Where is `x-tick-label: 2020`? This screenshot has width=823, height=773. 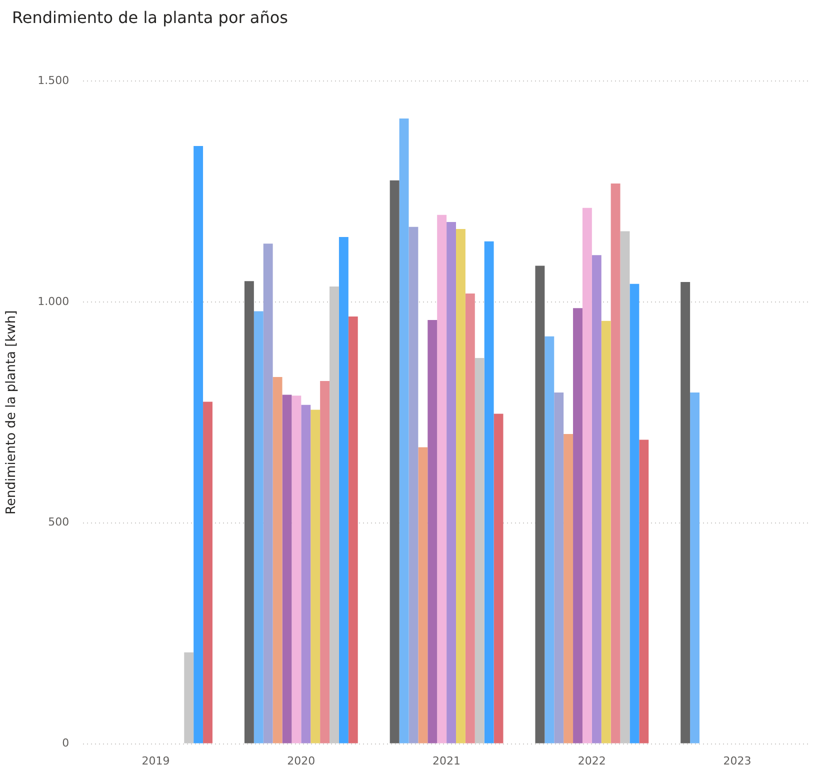 x-tick-label: 2020 is located at coordinates (301, 761).